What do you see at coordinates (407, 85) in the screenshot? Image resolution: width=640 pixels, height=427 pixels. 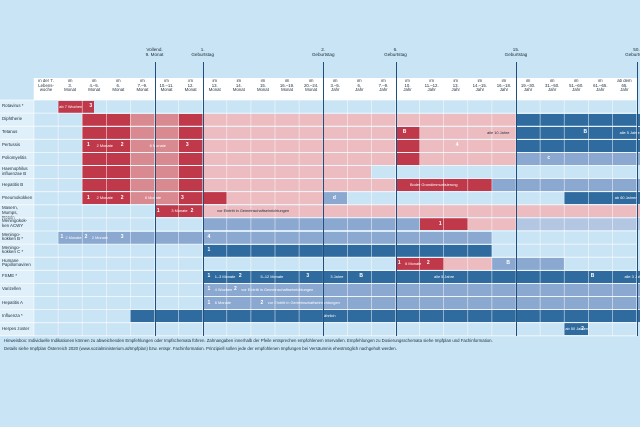 I see `age-column-header: im 10. Jahr` at bounding box center [407, 85].